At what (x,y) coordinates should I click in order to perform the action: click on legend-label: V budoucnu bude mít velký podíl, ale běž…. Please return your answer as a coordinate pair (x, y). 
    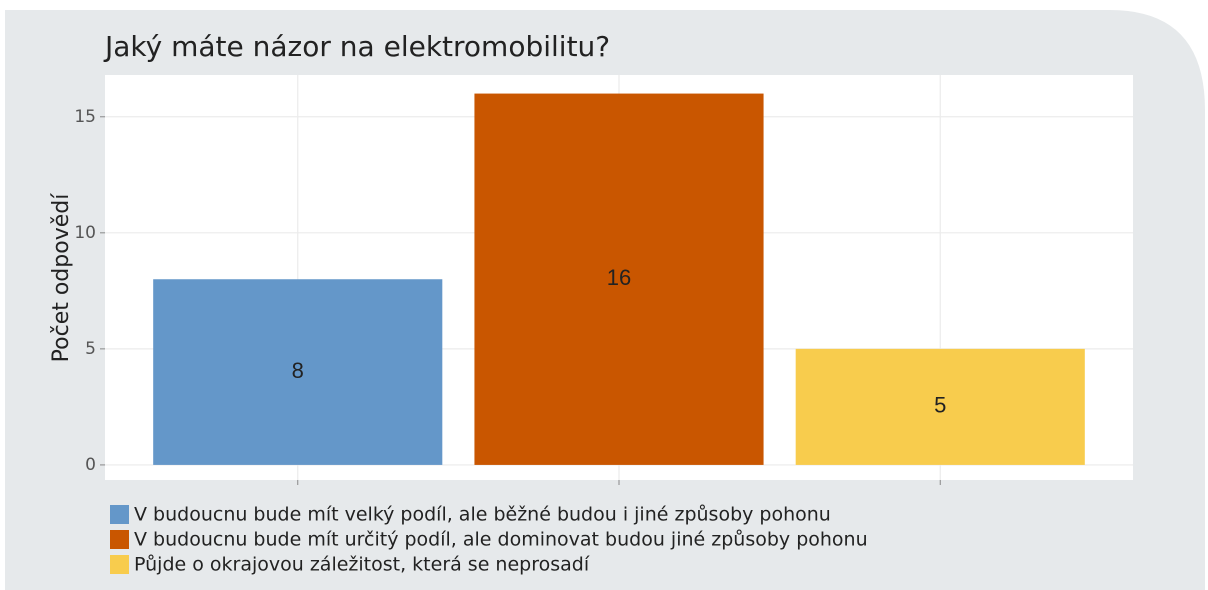
    Looking at the image, I should click on (482, 515).